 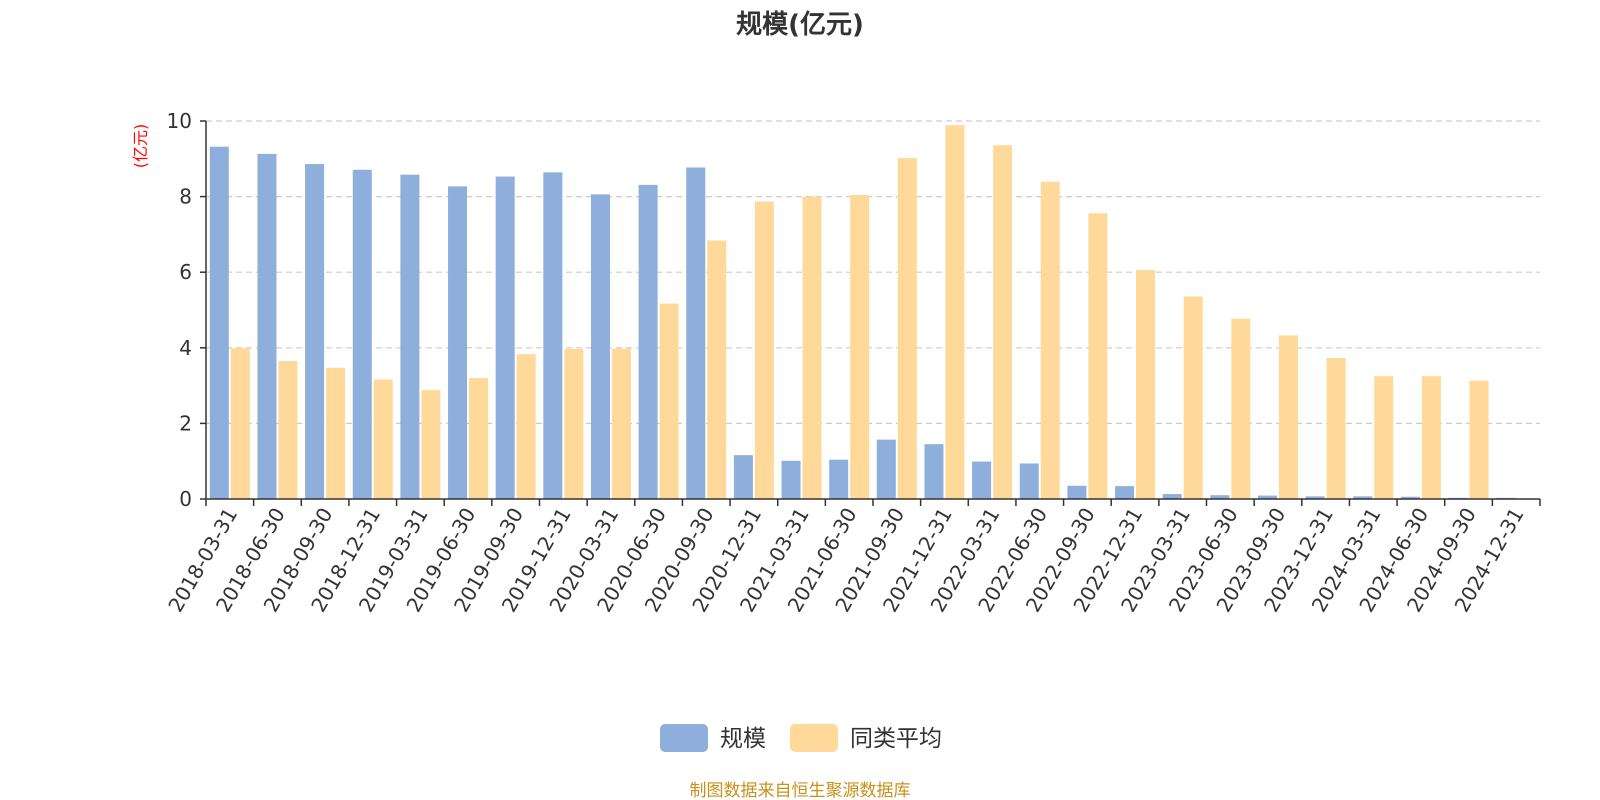 I want to click on source-note: 制图数据来自恒生聚源数据库, so click(x=800, y=790).